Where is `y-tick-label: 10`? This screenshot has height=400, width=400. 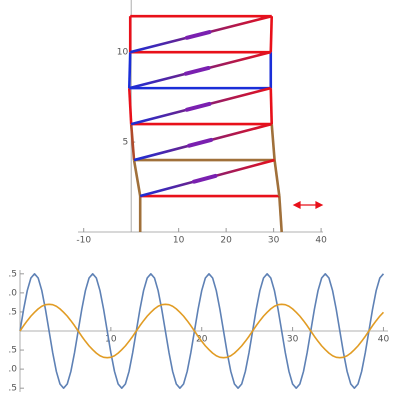
y-tick-label: 10 is located at coordinates (123, 53).